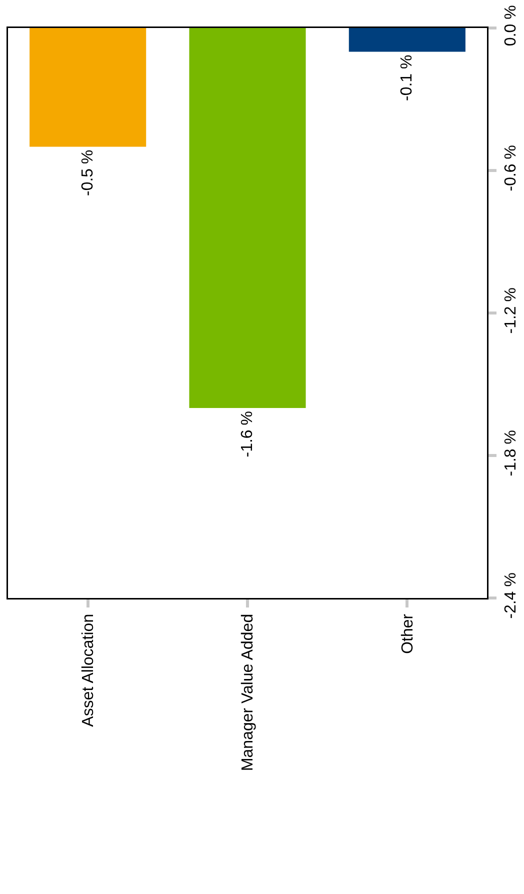 The height and width of the screenshot is (894, 524). I want to click on data-label: -0.1 %, so click(407, 77).